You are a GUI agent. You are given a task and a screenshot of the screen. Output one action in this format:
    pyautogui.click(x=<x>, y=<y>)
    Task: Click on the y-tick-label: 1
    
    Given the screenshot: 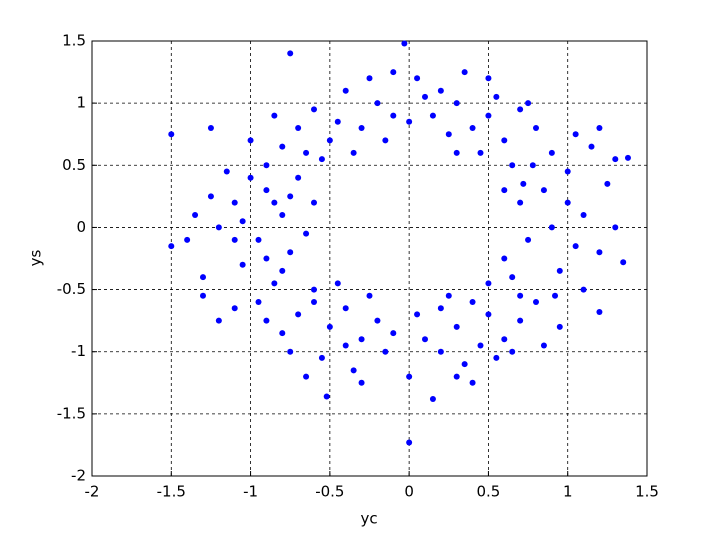 What is the action you would take?
    pyautogui.click(x=81, y=103)
    